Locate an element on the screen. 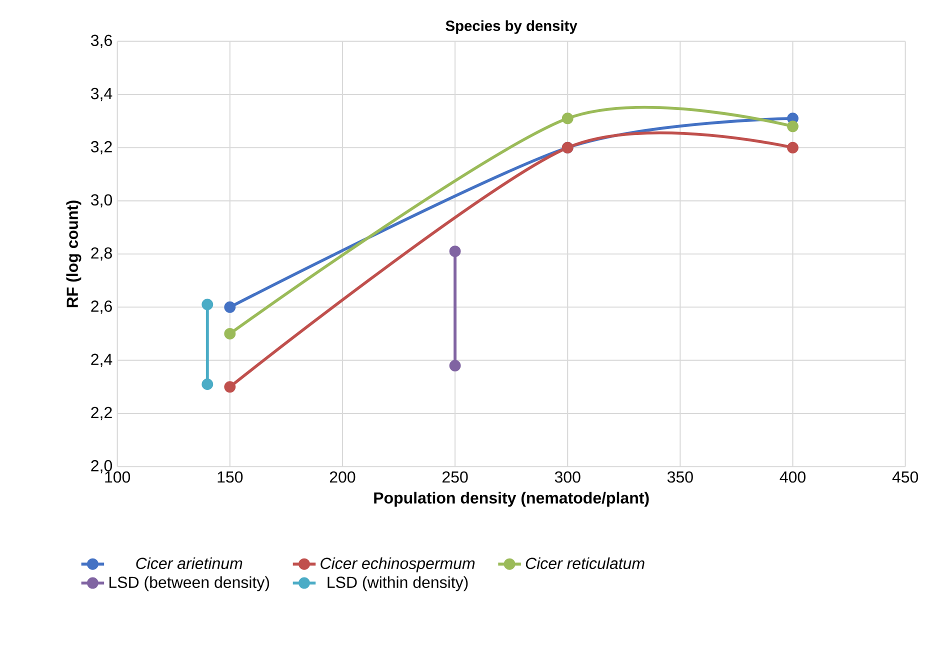 The height and width of the screenshot is (645, 928). y-tick-label: 2,0 is located at coordinates (101, 467).